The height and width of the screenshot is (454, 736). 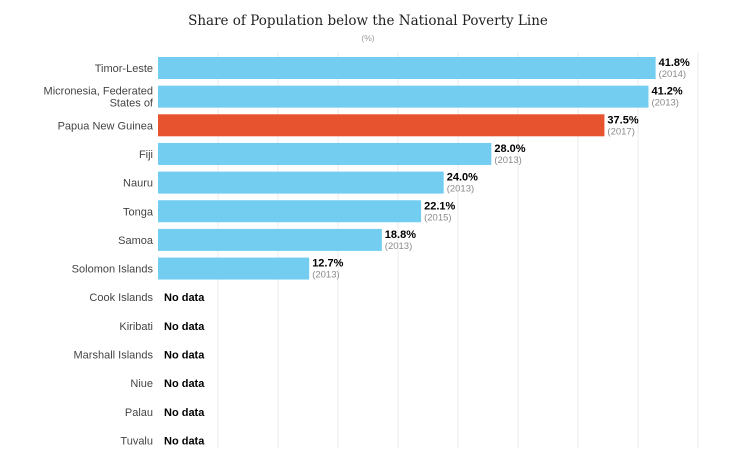 What do you see at coordinates (439, 206) in the screenshot?
I see `value-label: 22.1%` at bounding box center [439, 206].